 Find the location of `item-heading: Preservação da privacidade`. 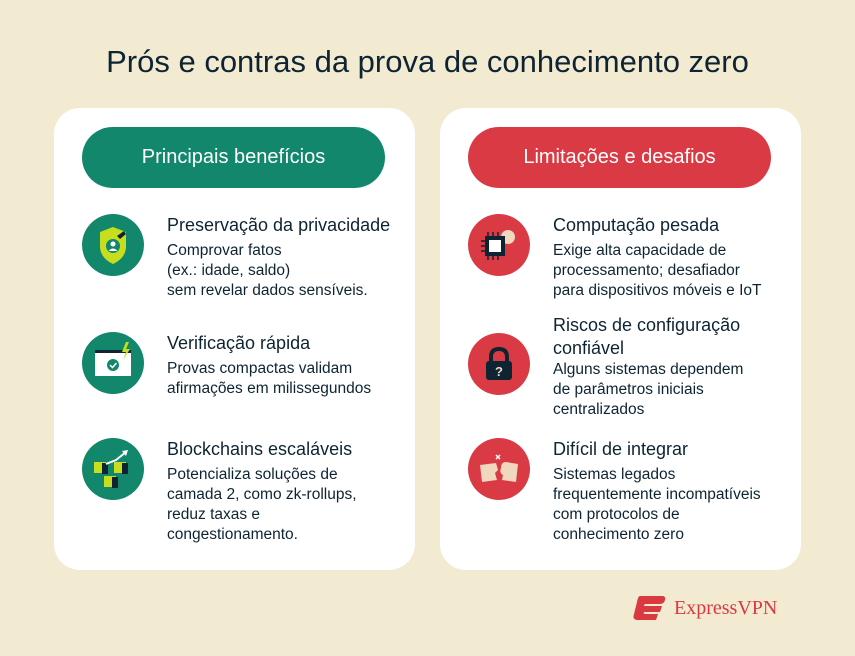

item-heading: Preservação da privacidade is located at coordinates (279, 225).